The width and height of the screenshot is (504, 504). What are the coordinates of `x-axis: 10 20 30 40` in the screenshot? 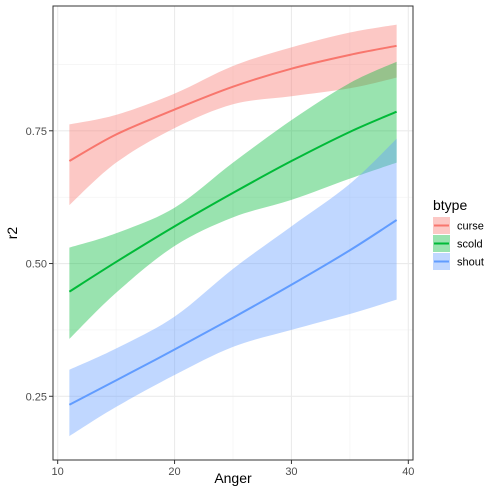 It's located at (233, 469).